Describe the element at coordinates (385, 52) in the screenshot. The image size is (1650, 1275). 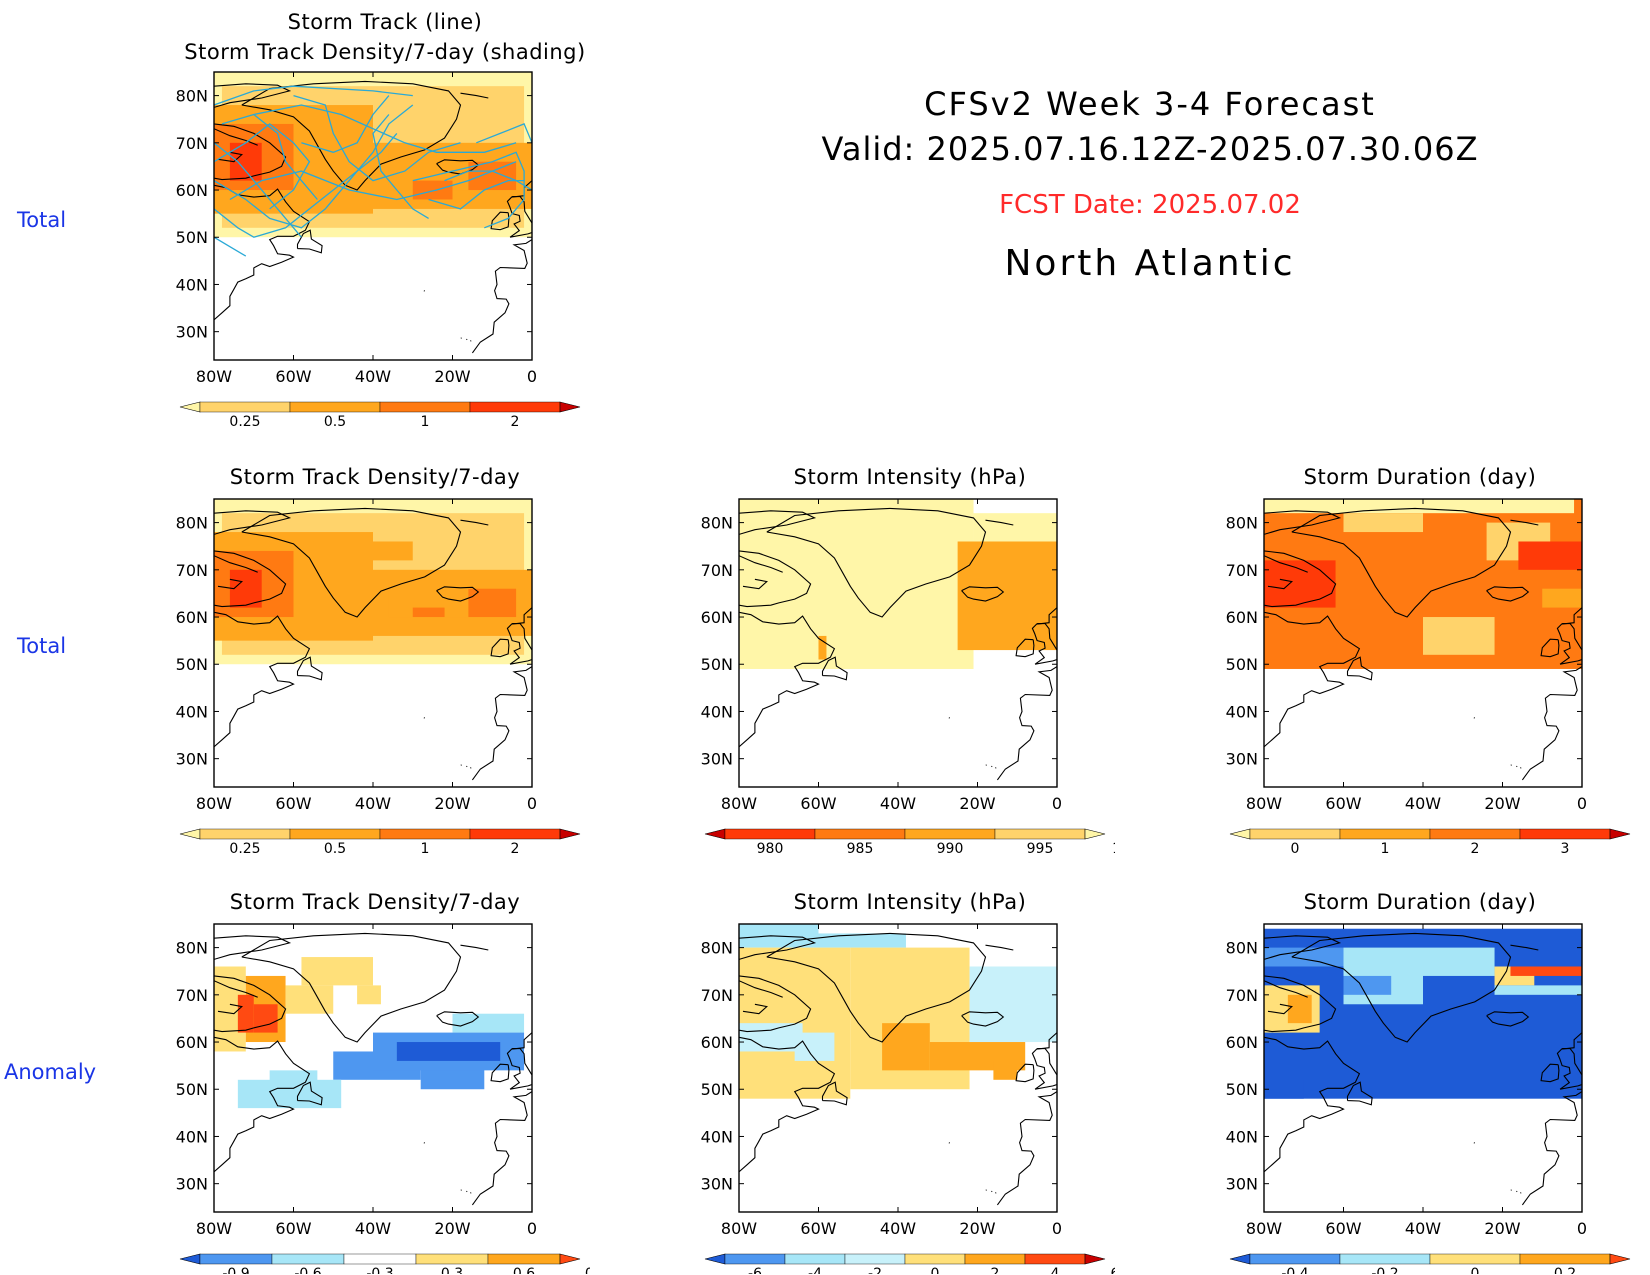
I see `panel-title-track-shading: Storm Track Density/7-day (shading)` at that location.